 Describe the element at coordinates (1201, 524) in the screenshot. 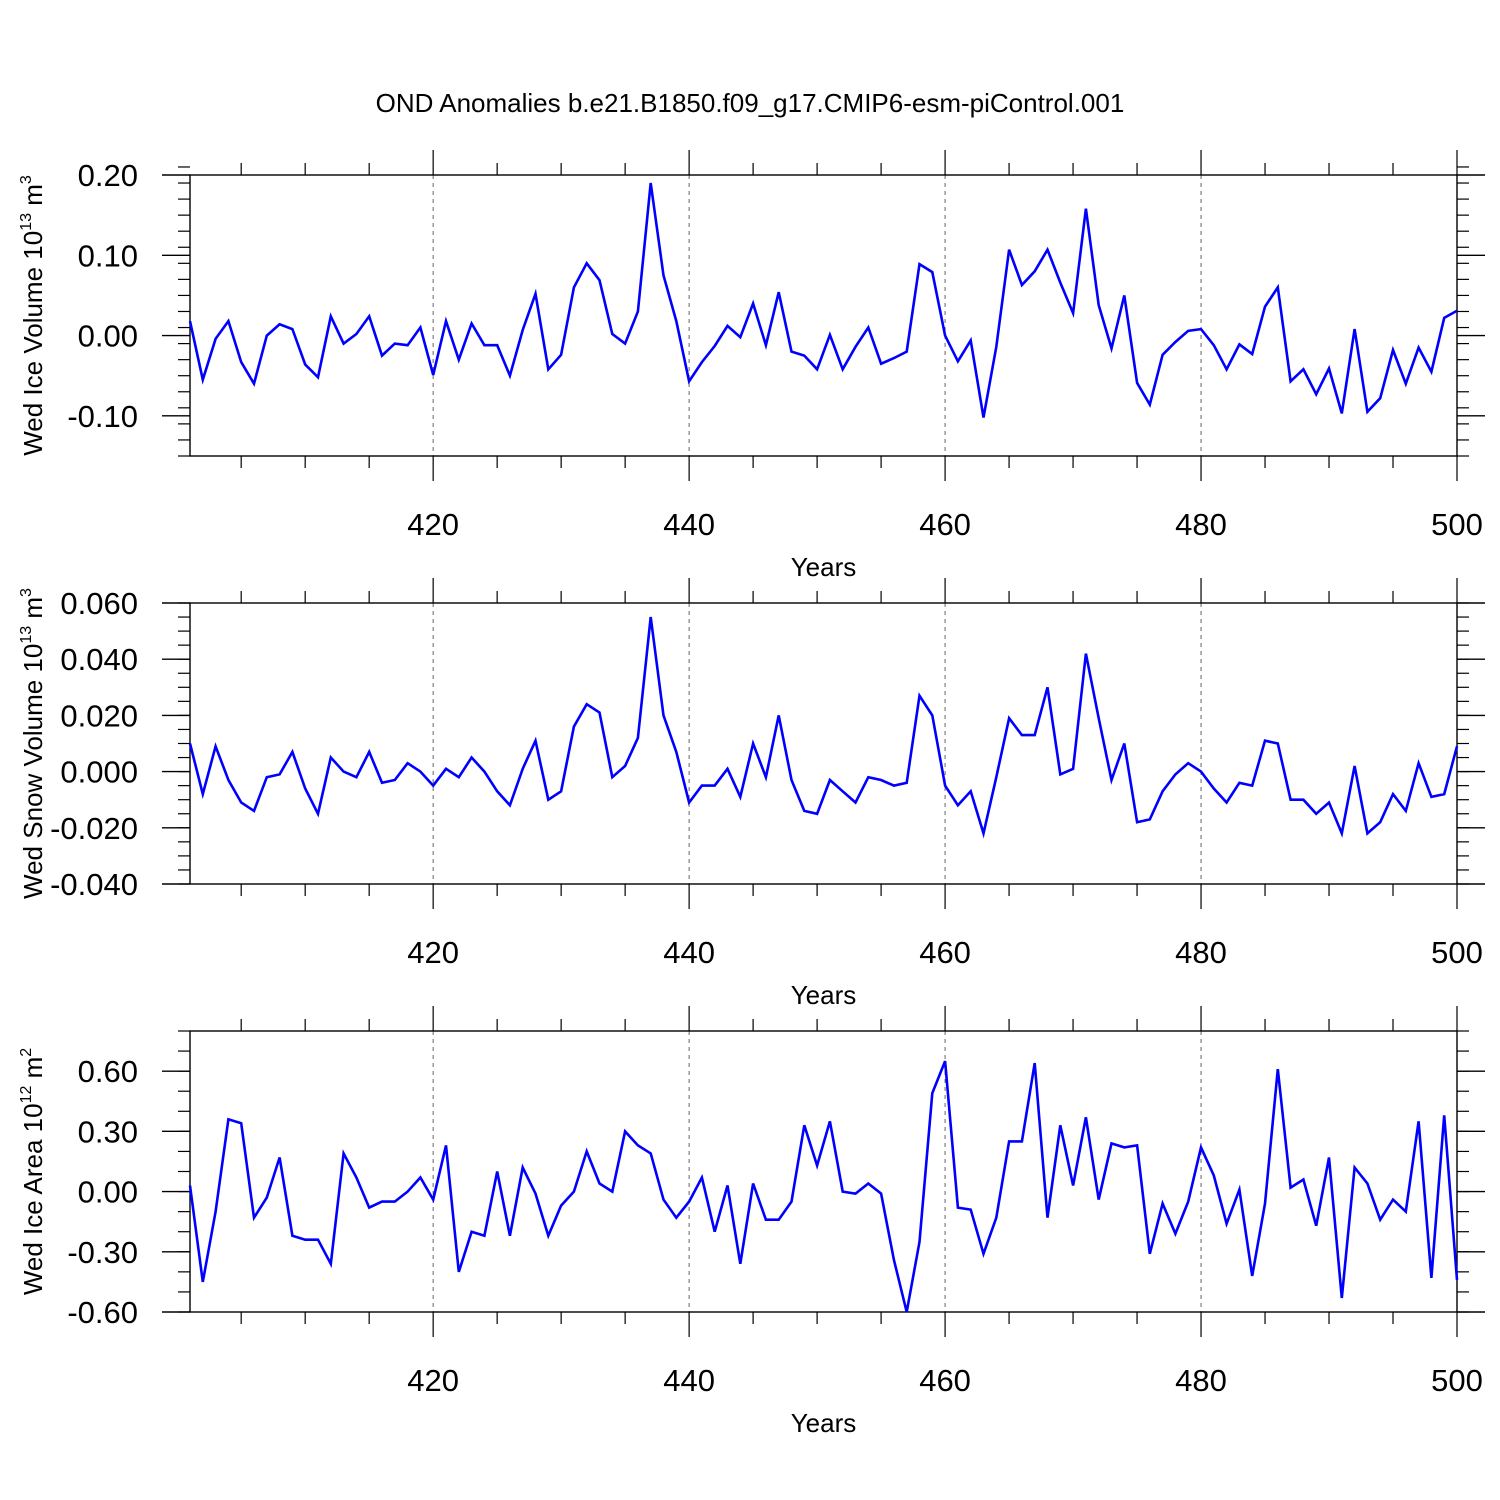

I see `x-tick-label: 480` at that location.